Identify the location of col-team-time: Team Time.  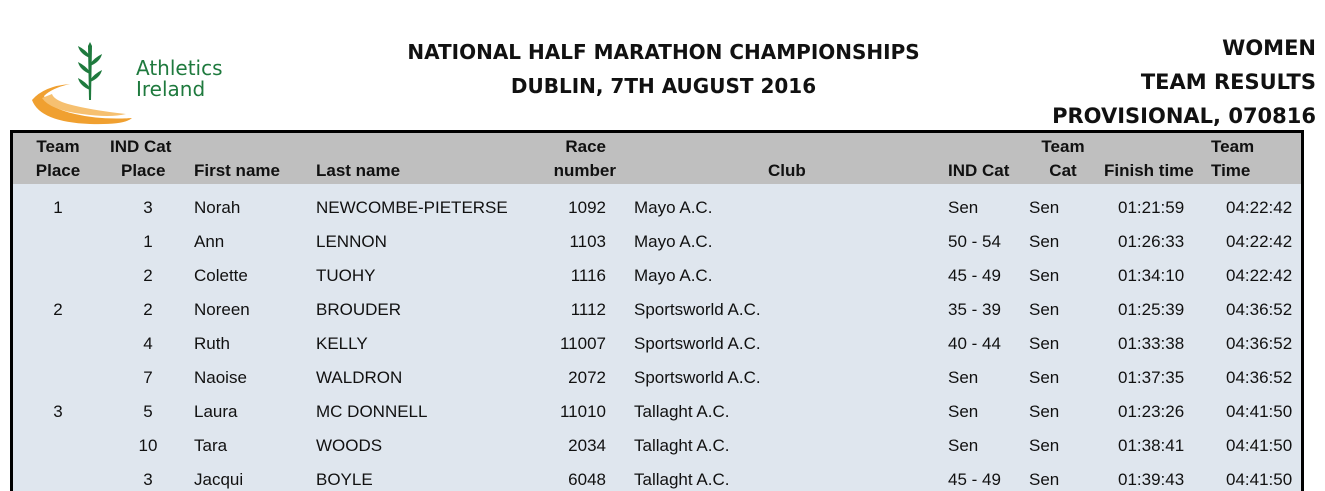
(1246, 159).